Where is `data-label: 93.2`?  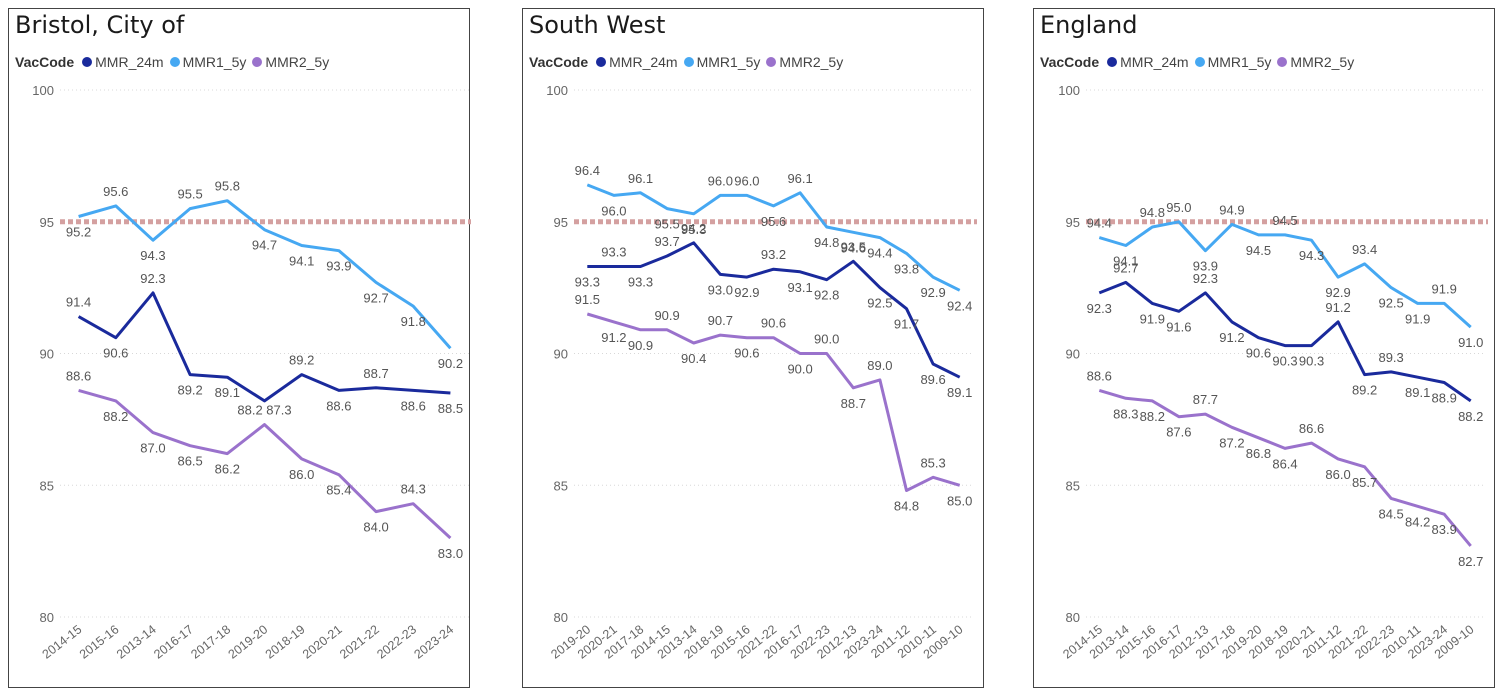 data-label: 93.2 is located at coordinates (773, 254).